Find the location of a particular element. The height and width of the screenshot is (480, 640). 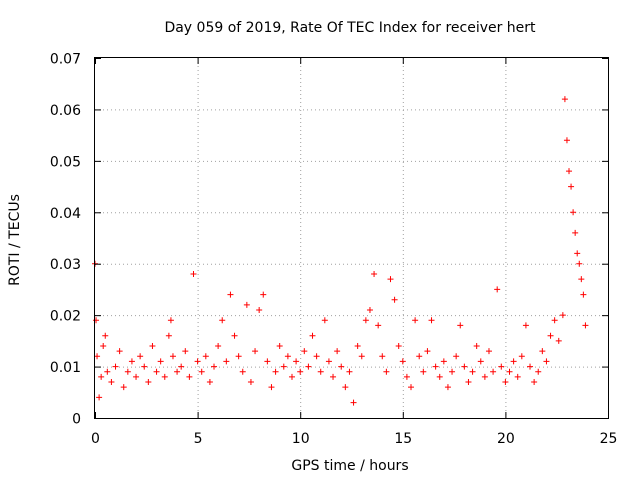

x-tick-label: 15 is located at coordinates (403, 439).